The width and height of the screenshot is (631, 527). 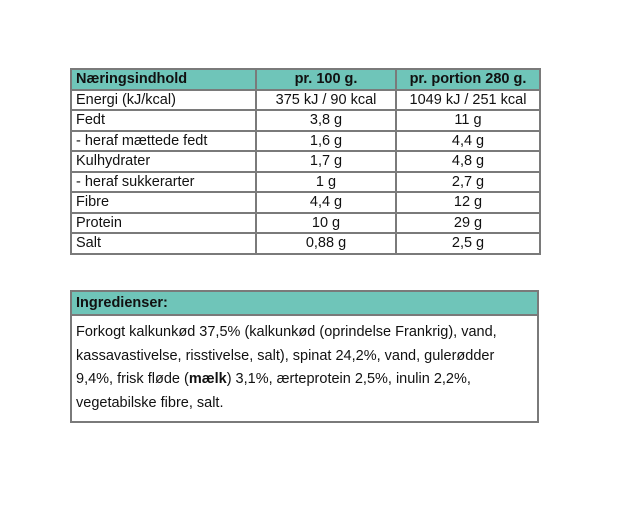 I want to click on value-per-portion: 11 g, so click(x=468, y=120).